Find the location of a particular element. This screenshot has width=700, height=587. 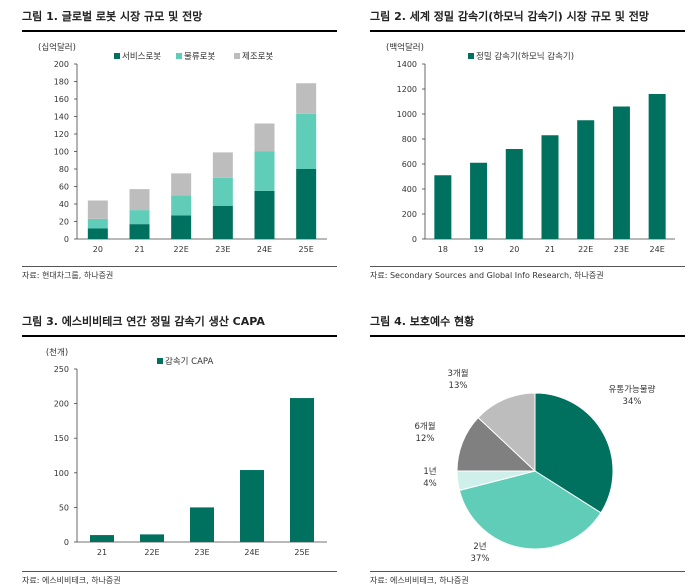

y-tick-label: 20 is located at coordinates (64, 222).